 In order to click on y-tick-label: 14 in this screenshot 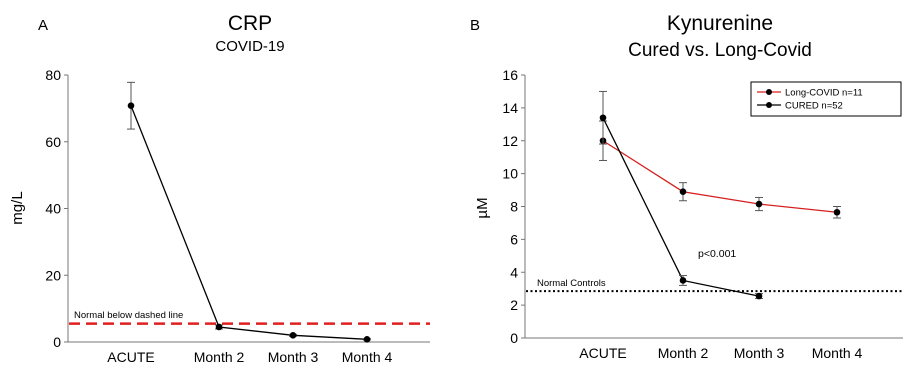, I will do `click(510, 108)`.